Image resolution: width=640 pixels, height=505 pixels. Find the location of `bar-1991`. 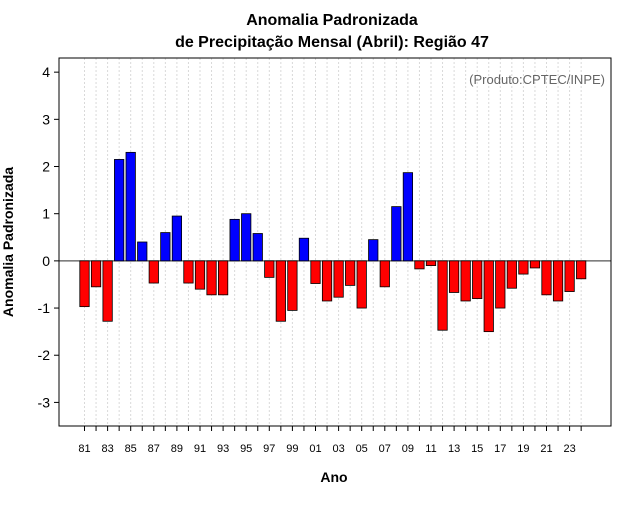

bar-1991 is located at coordinates (200, 275).